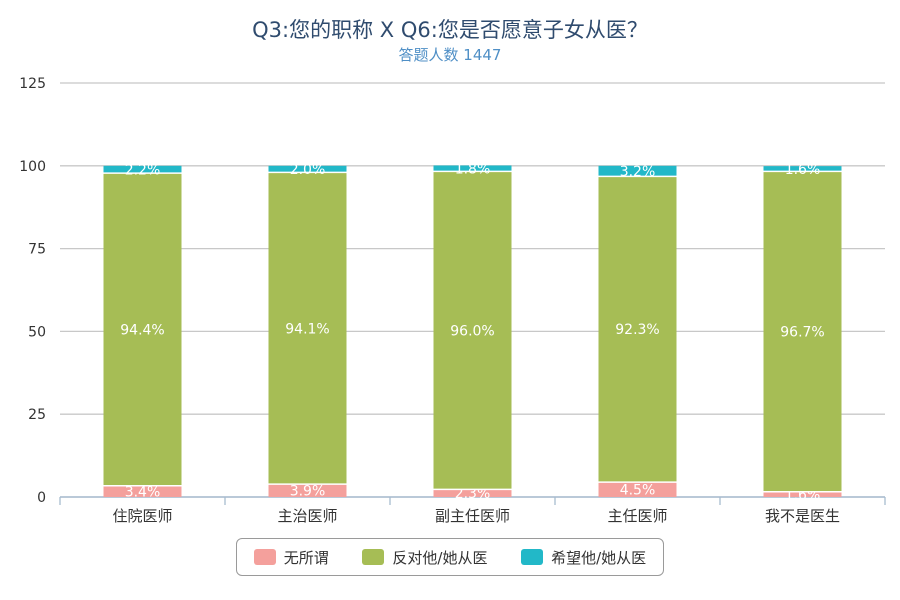 The height and width of the screenshot is (600, 900). Describe the element at coordinates (37, 415) in the screenshot. I see `y-tick-label: 25` at that location.